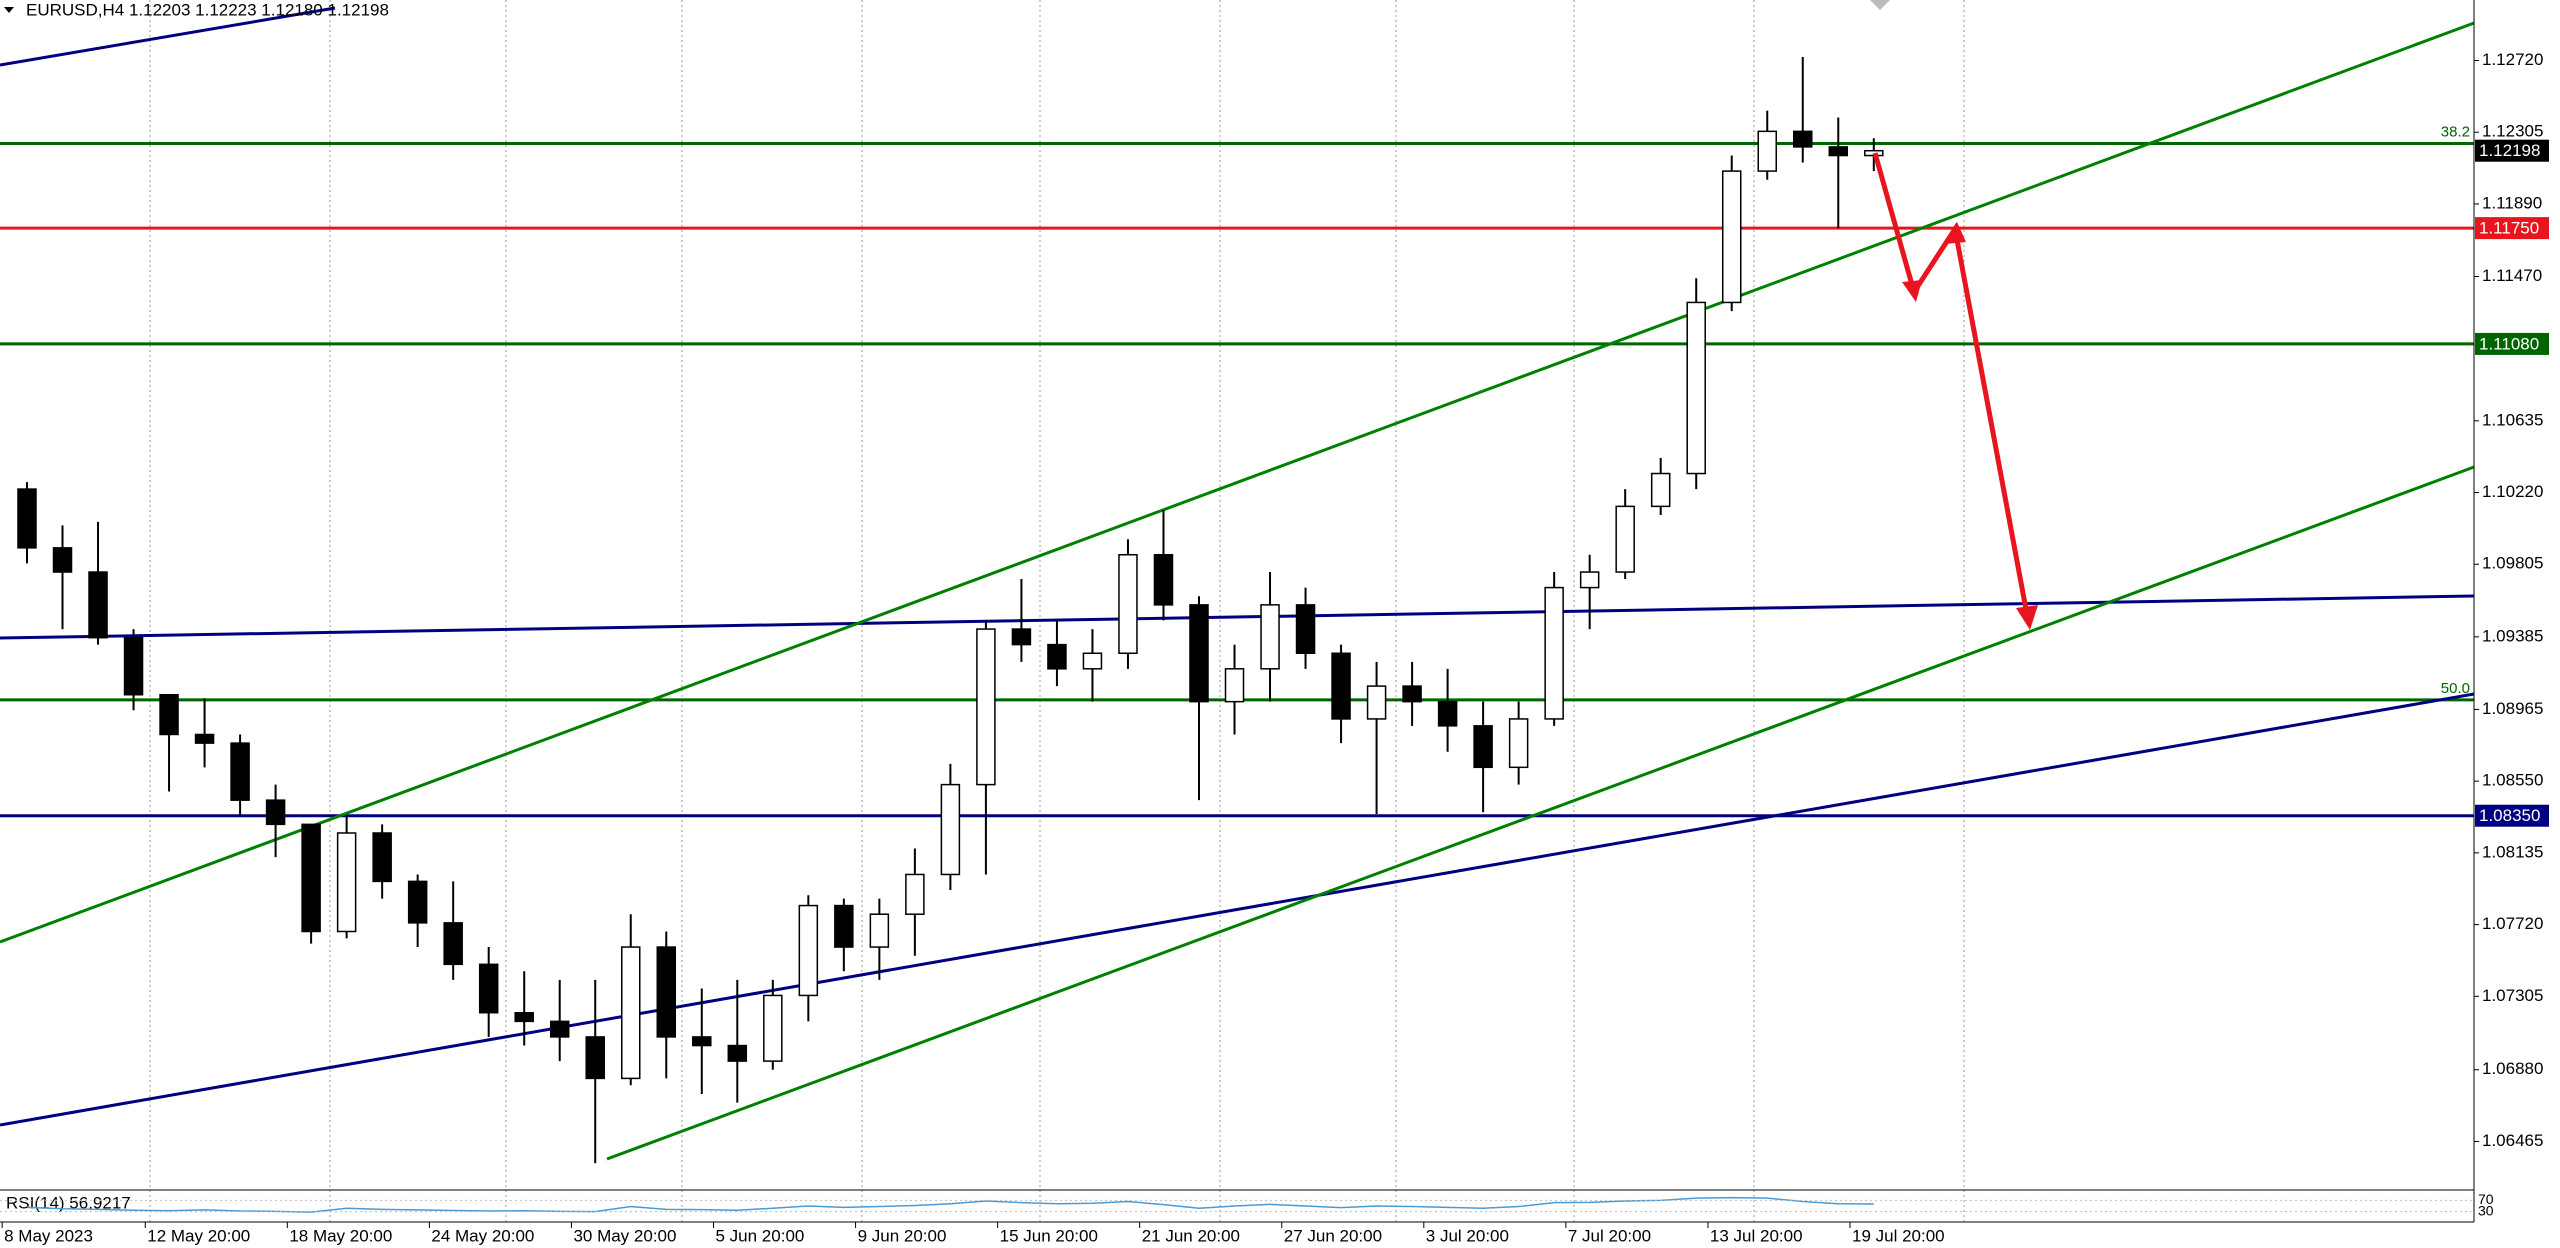  I want to click on x-tick-label: 30 May 20:00, so click(624, 1235).